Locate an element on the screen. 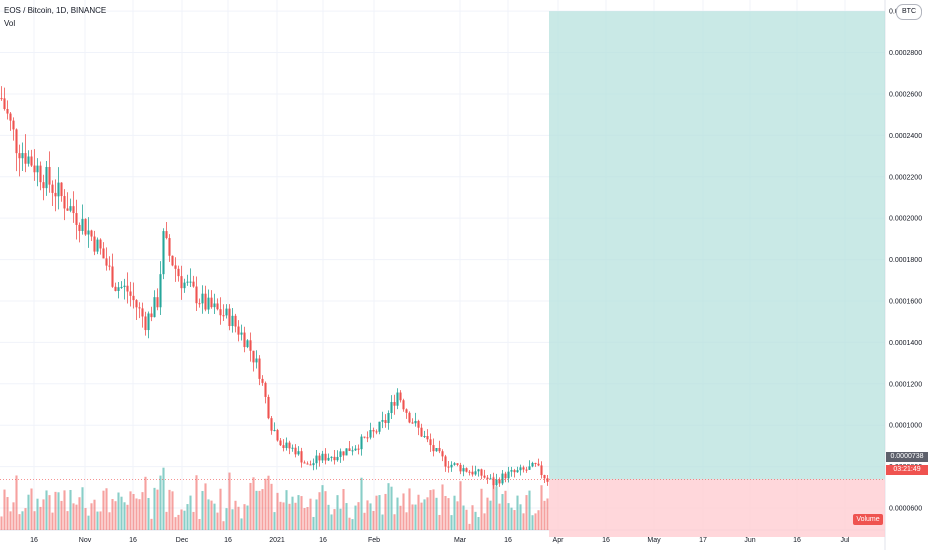 This screenshot has width=932, height=550. symbol-title: EOS / Bitcoin, 1D, BINANCE is located at coordinates (55, 10).